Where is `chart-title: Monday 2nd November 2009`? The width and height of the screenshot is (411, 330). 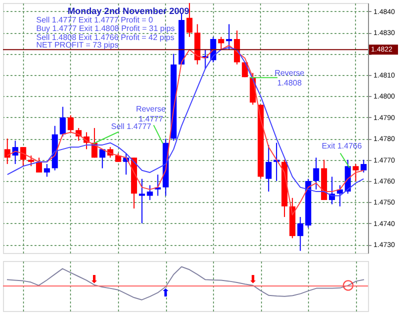
chart-title: Monday 2nd November 2009 is located at coordinates (129, 11).